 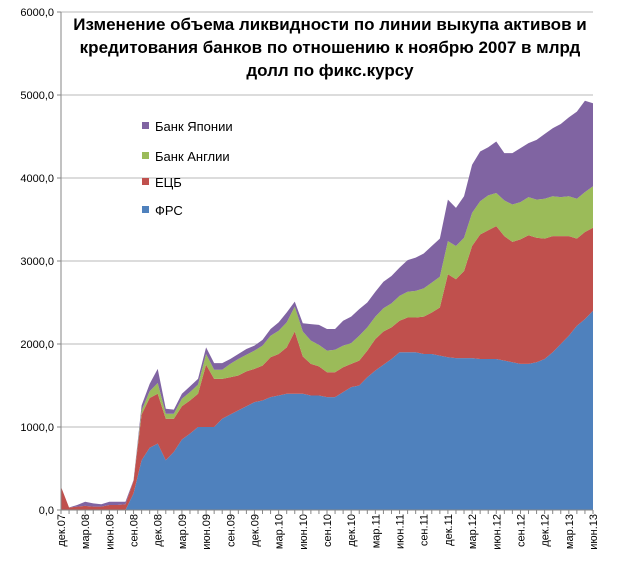 What do you see at coordinates (37, 96) in the screenshot?
I see `y-tick-label: 5000,0` at bounding box center [37, 96].